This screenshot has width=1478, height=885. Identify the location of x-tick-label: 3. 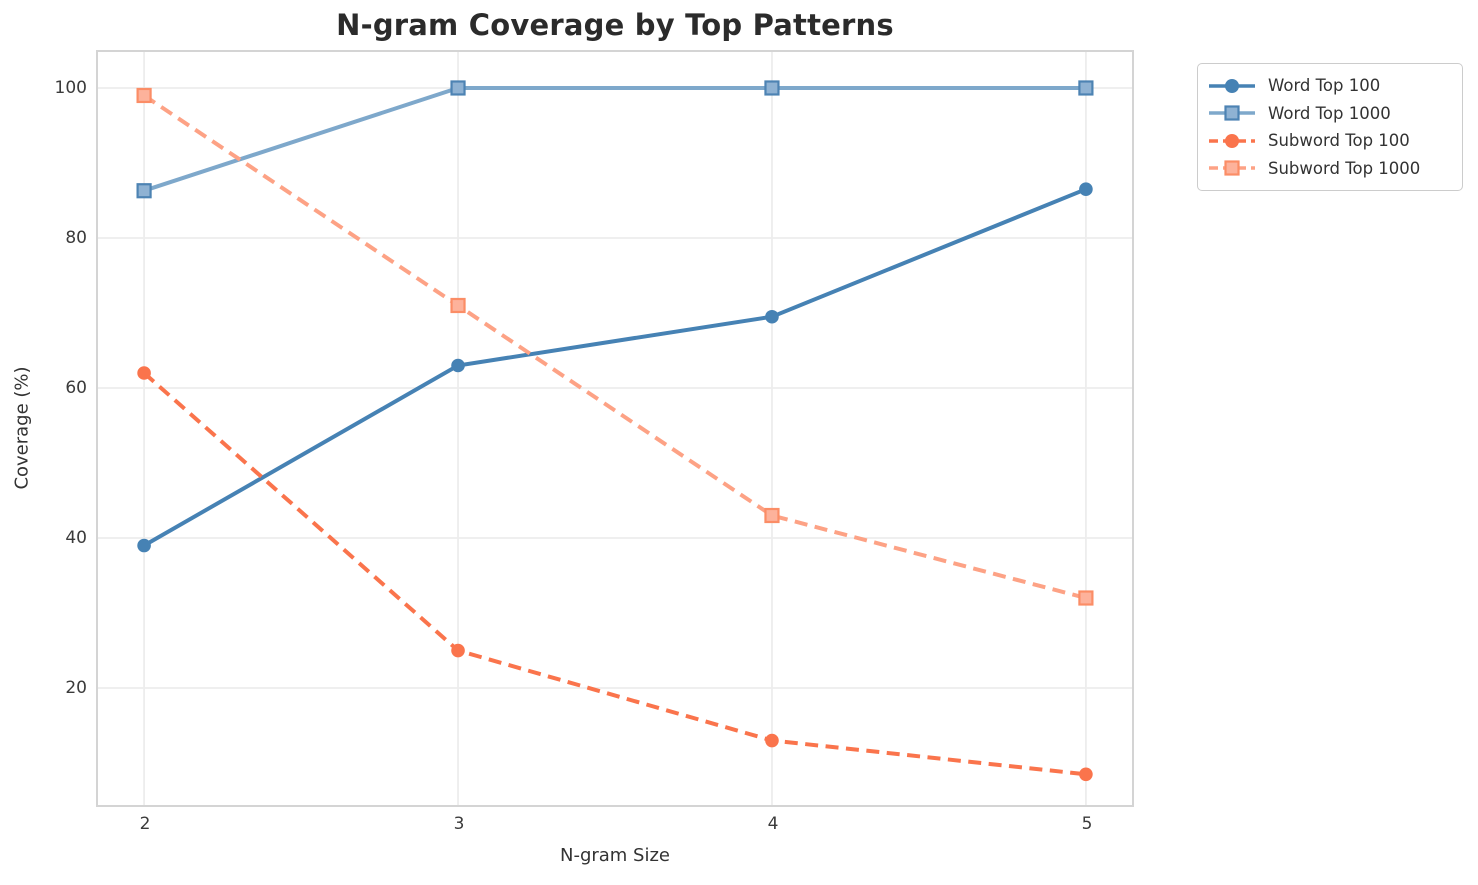
(459, 824).